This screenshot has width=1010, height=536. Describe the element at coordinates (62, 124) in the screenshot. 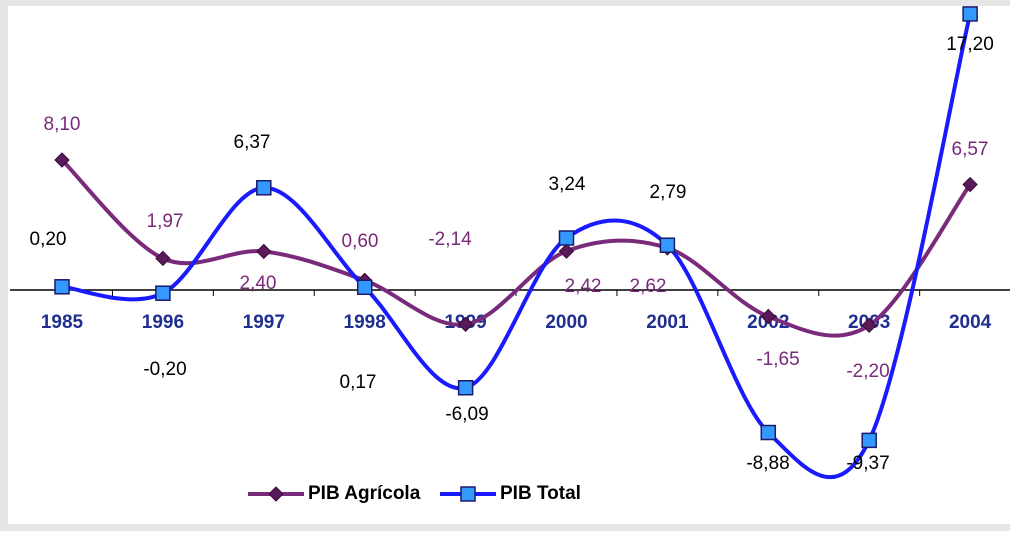

I see `data-label: 8,10` at that location.